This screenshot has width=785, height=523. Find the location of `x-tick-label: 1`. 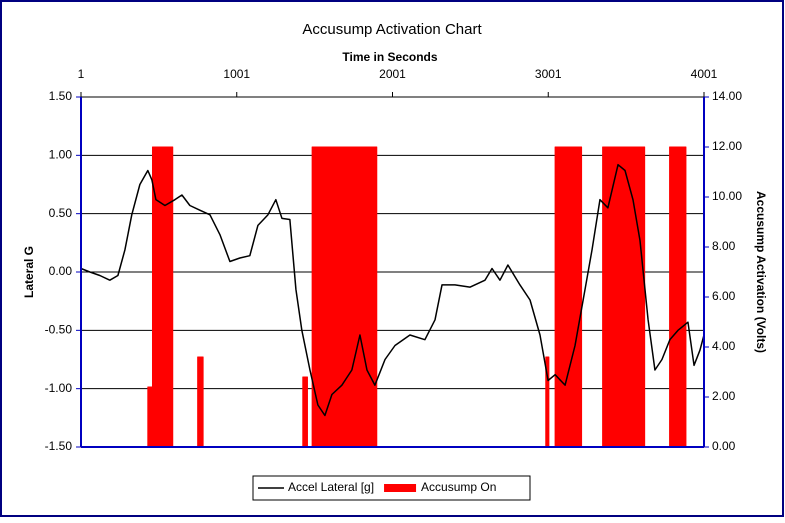

x-tick-label: 1 is located at coordinates (81, 74).